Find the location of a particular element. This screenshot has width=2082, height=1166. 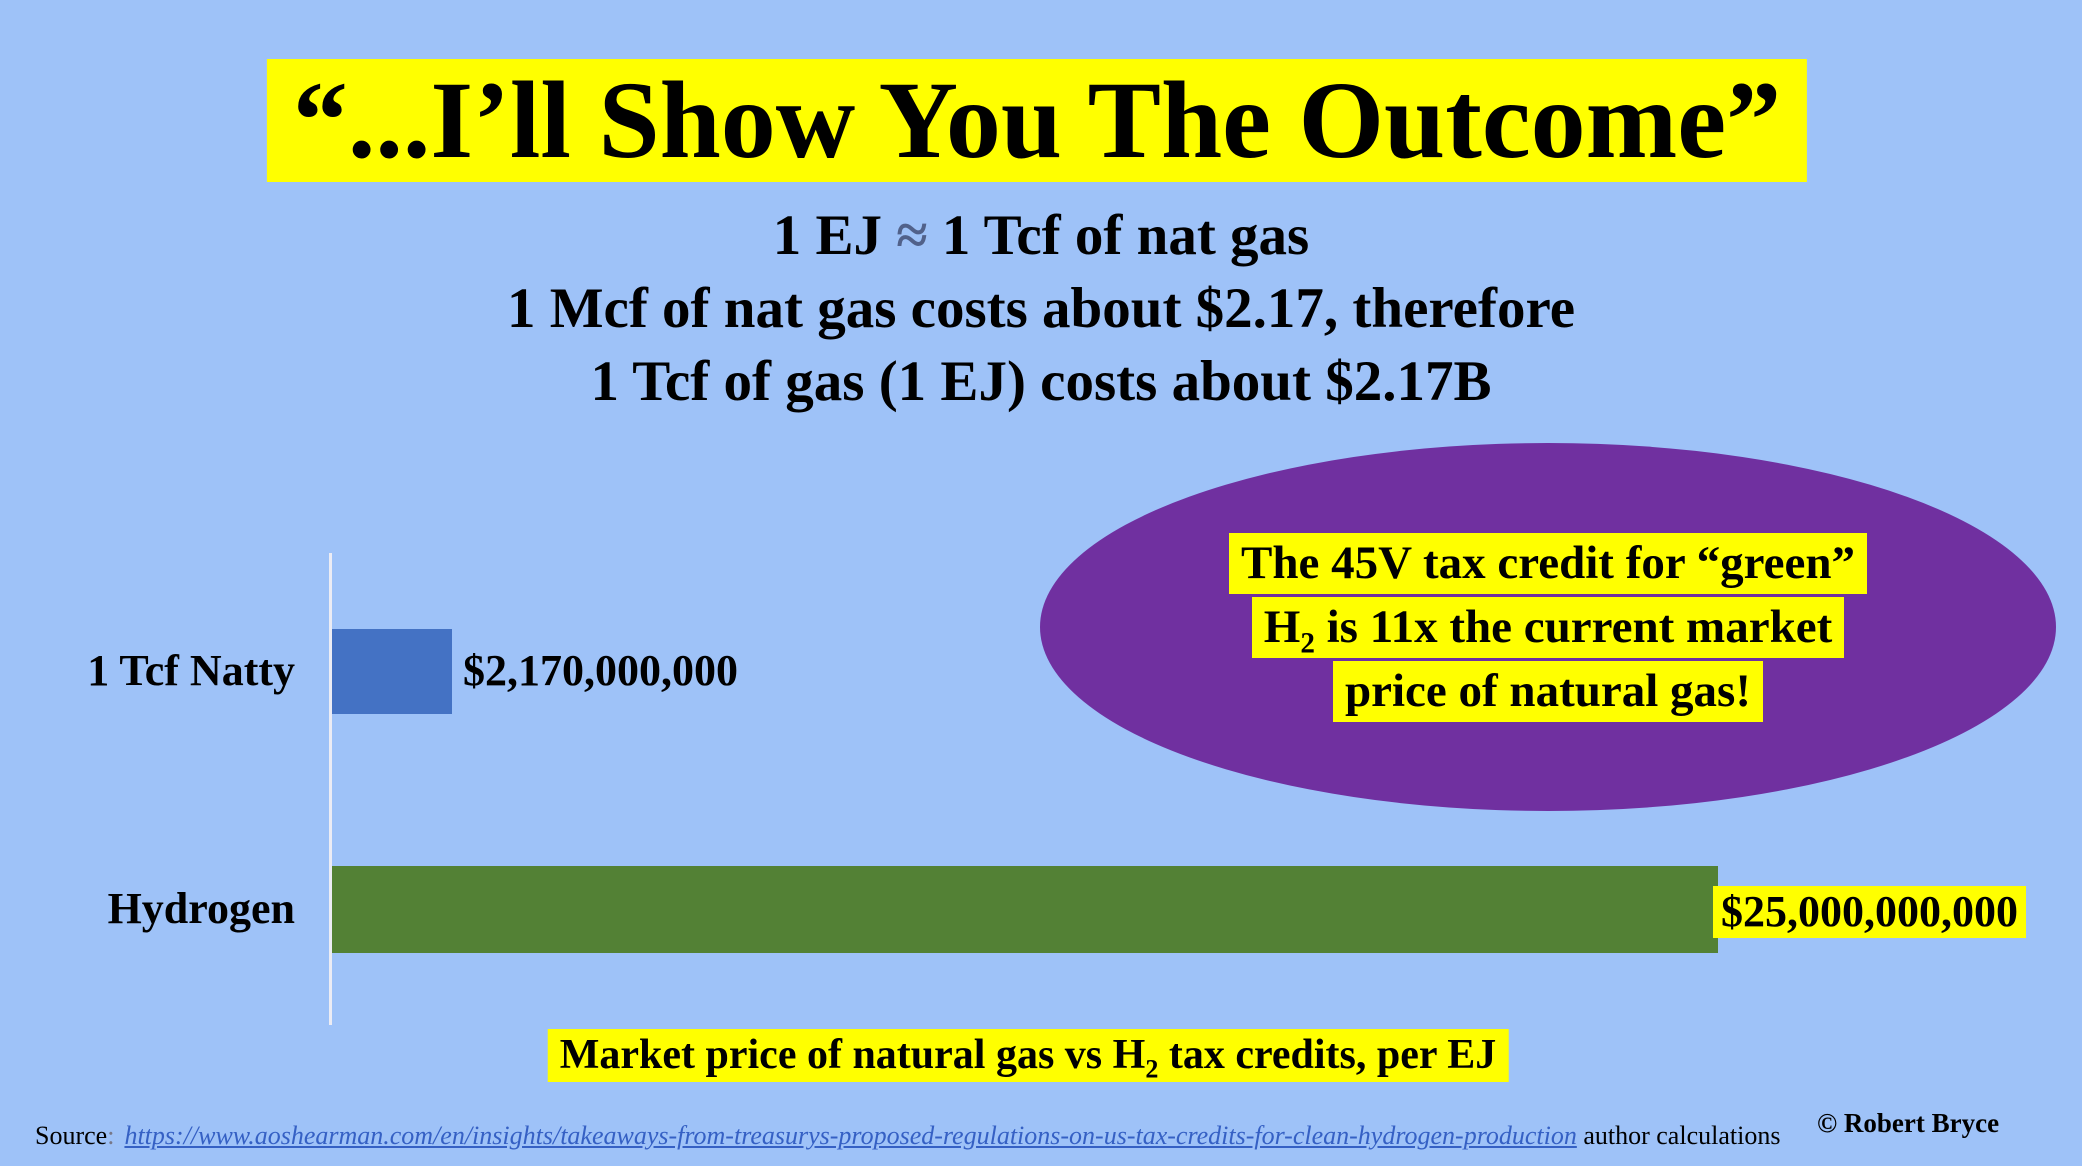

callout-line2-pre: H is located at coordinates (1282, 626).